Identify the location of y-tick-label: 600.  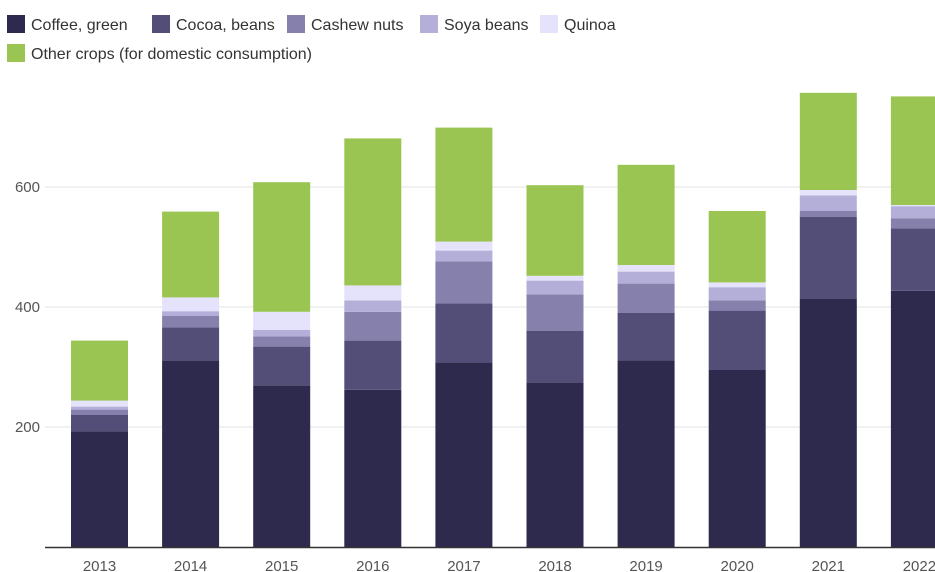
(27, 187).